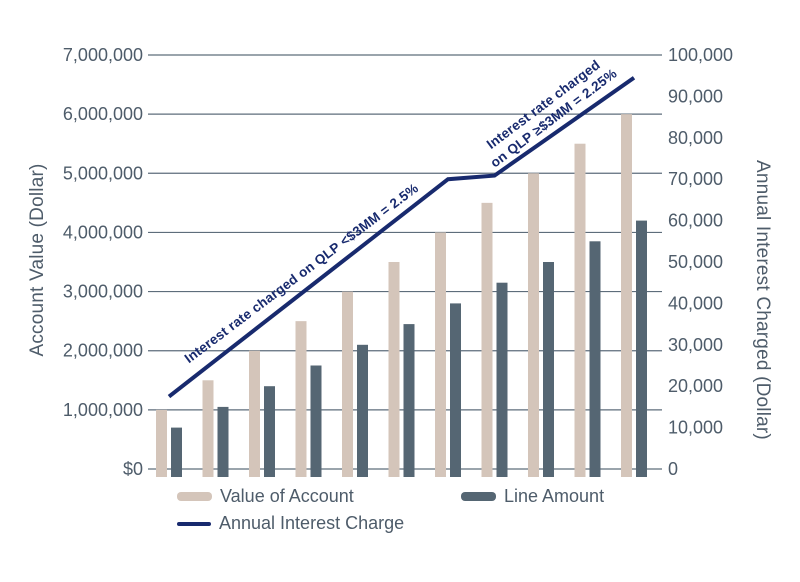 Image resolution: width=800 pixels, height=582 pixels. I want to click on right-axis-tick-label: 40,000, so click(695, 303).